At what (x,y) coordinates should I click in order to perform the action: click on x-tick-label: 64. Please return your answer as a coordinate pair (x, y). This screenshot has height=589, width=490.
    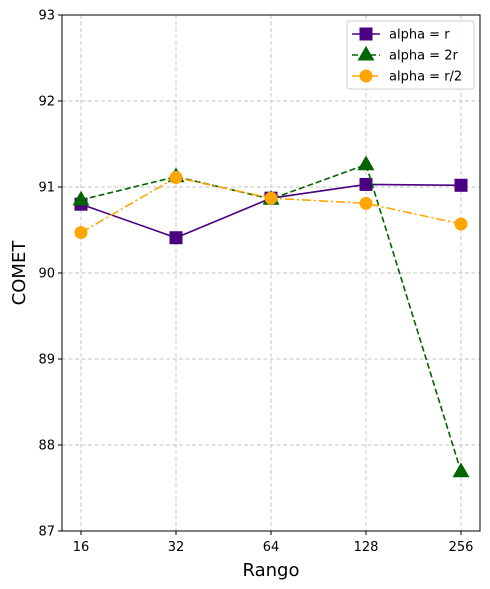
    Looking at the image, I should click on (271, 547).